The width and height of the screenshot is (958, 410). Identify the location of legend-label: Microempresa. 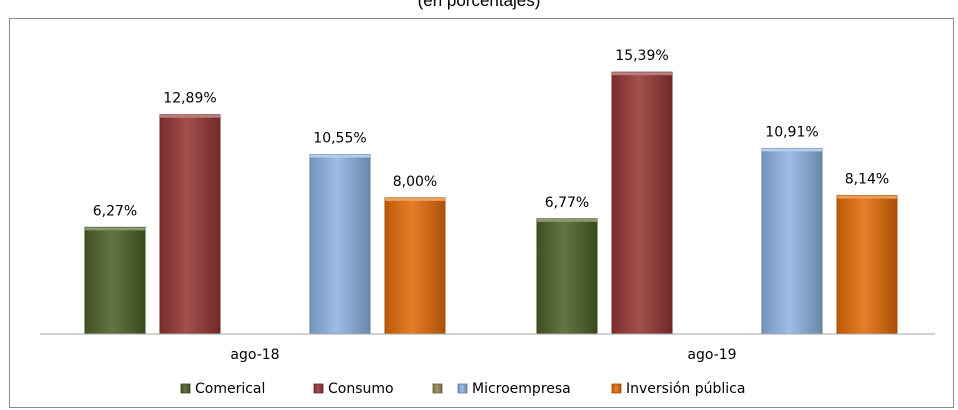
(521, 389).